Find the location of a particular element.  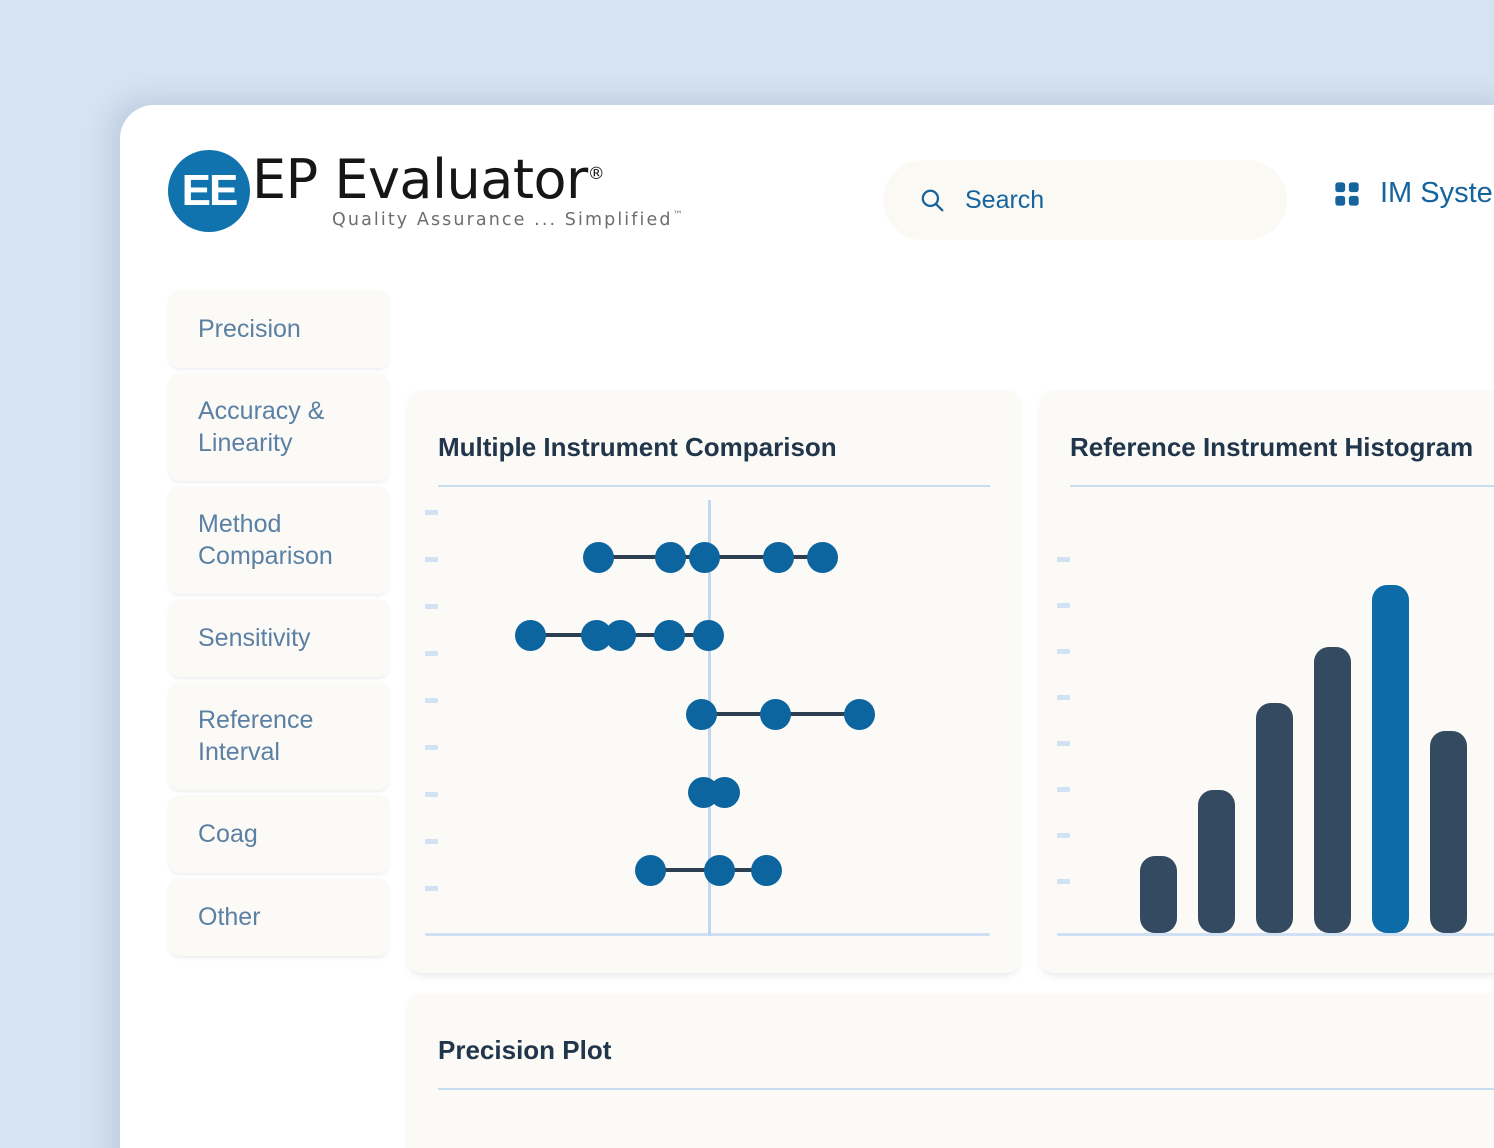

sidebar-item-reference-interval: Reference Interval is located at coordinates (279, 736).